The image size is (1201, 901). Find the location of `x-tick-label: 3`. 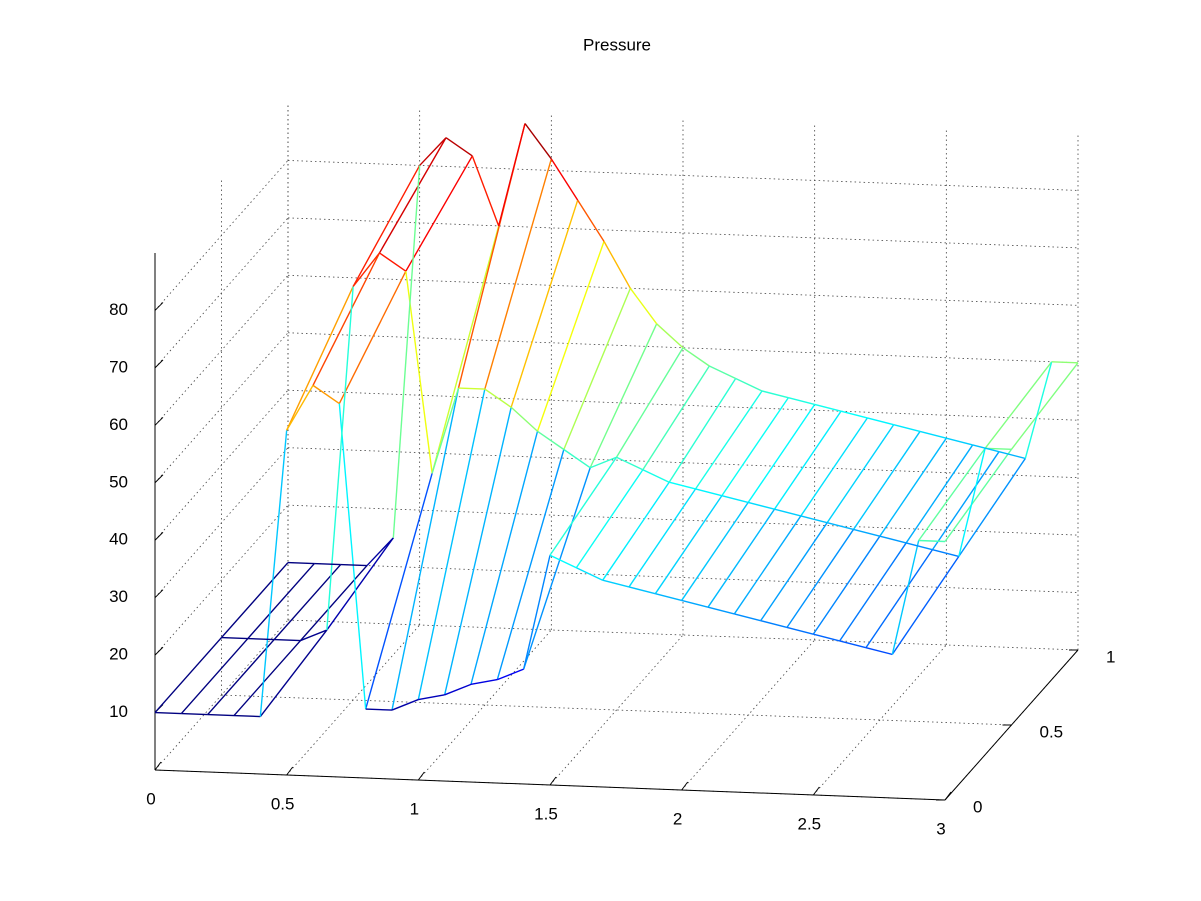

x-tick-label: 3 is located at coordinates (940, 828).